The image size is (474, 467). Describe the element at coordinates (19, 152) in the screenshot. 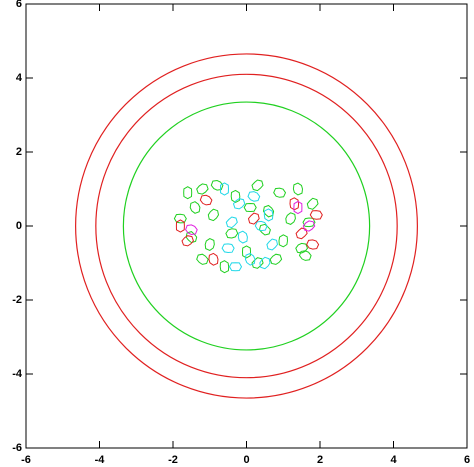

I see `y-tick-label: 2` at that location.